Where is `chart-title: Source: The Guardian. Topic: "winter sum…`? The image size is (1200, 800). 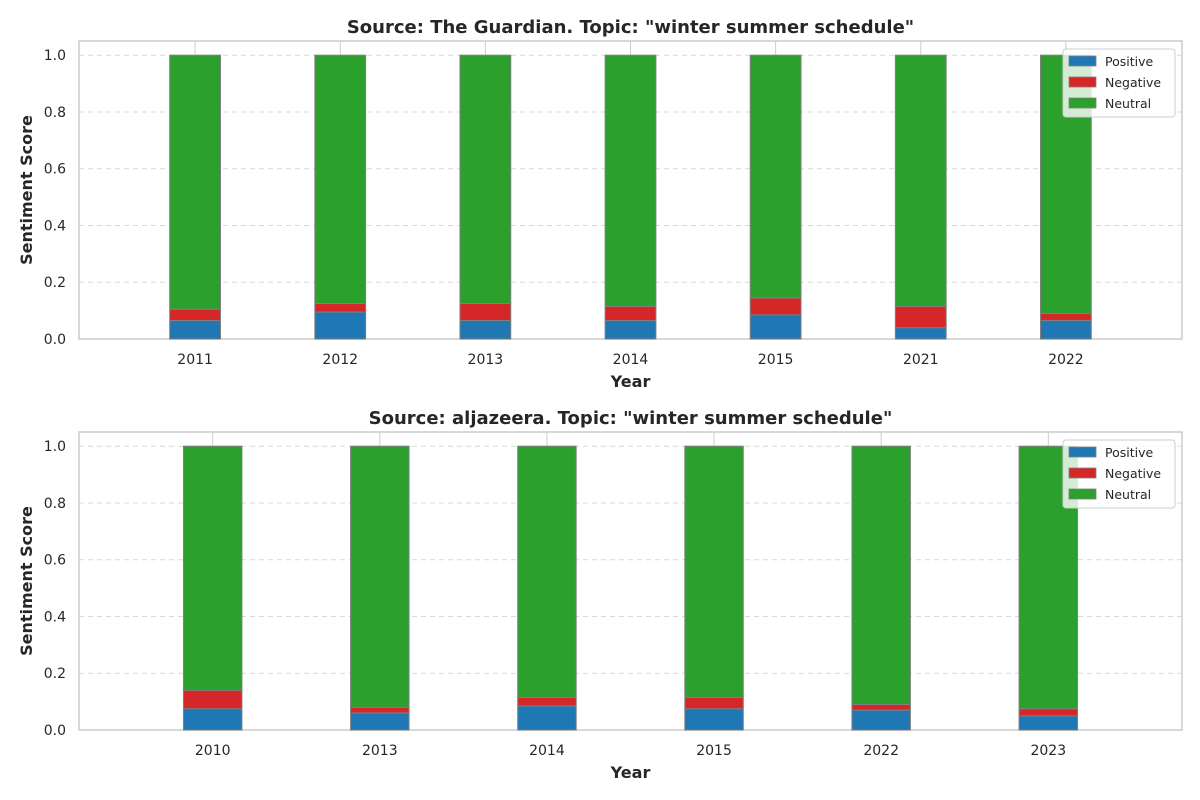 chart-title: Source: The Guardian. Topic: "winter sum… is located at coordinates (630, 27).